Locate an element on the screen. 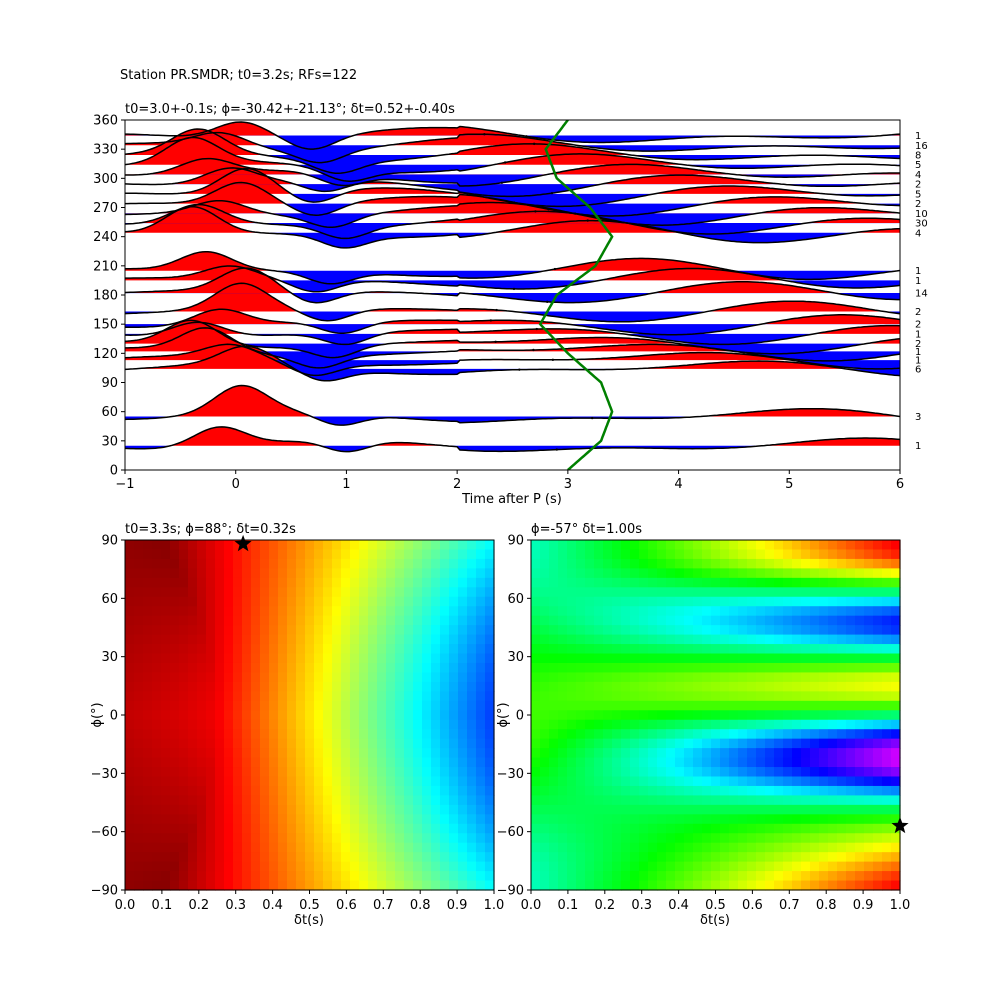 The height and width of the screenshot is (1000, 1000). misfit-heatmap is located at coordinates (716, 715).